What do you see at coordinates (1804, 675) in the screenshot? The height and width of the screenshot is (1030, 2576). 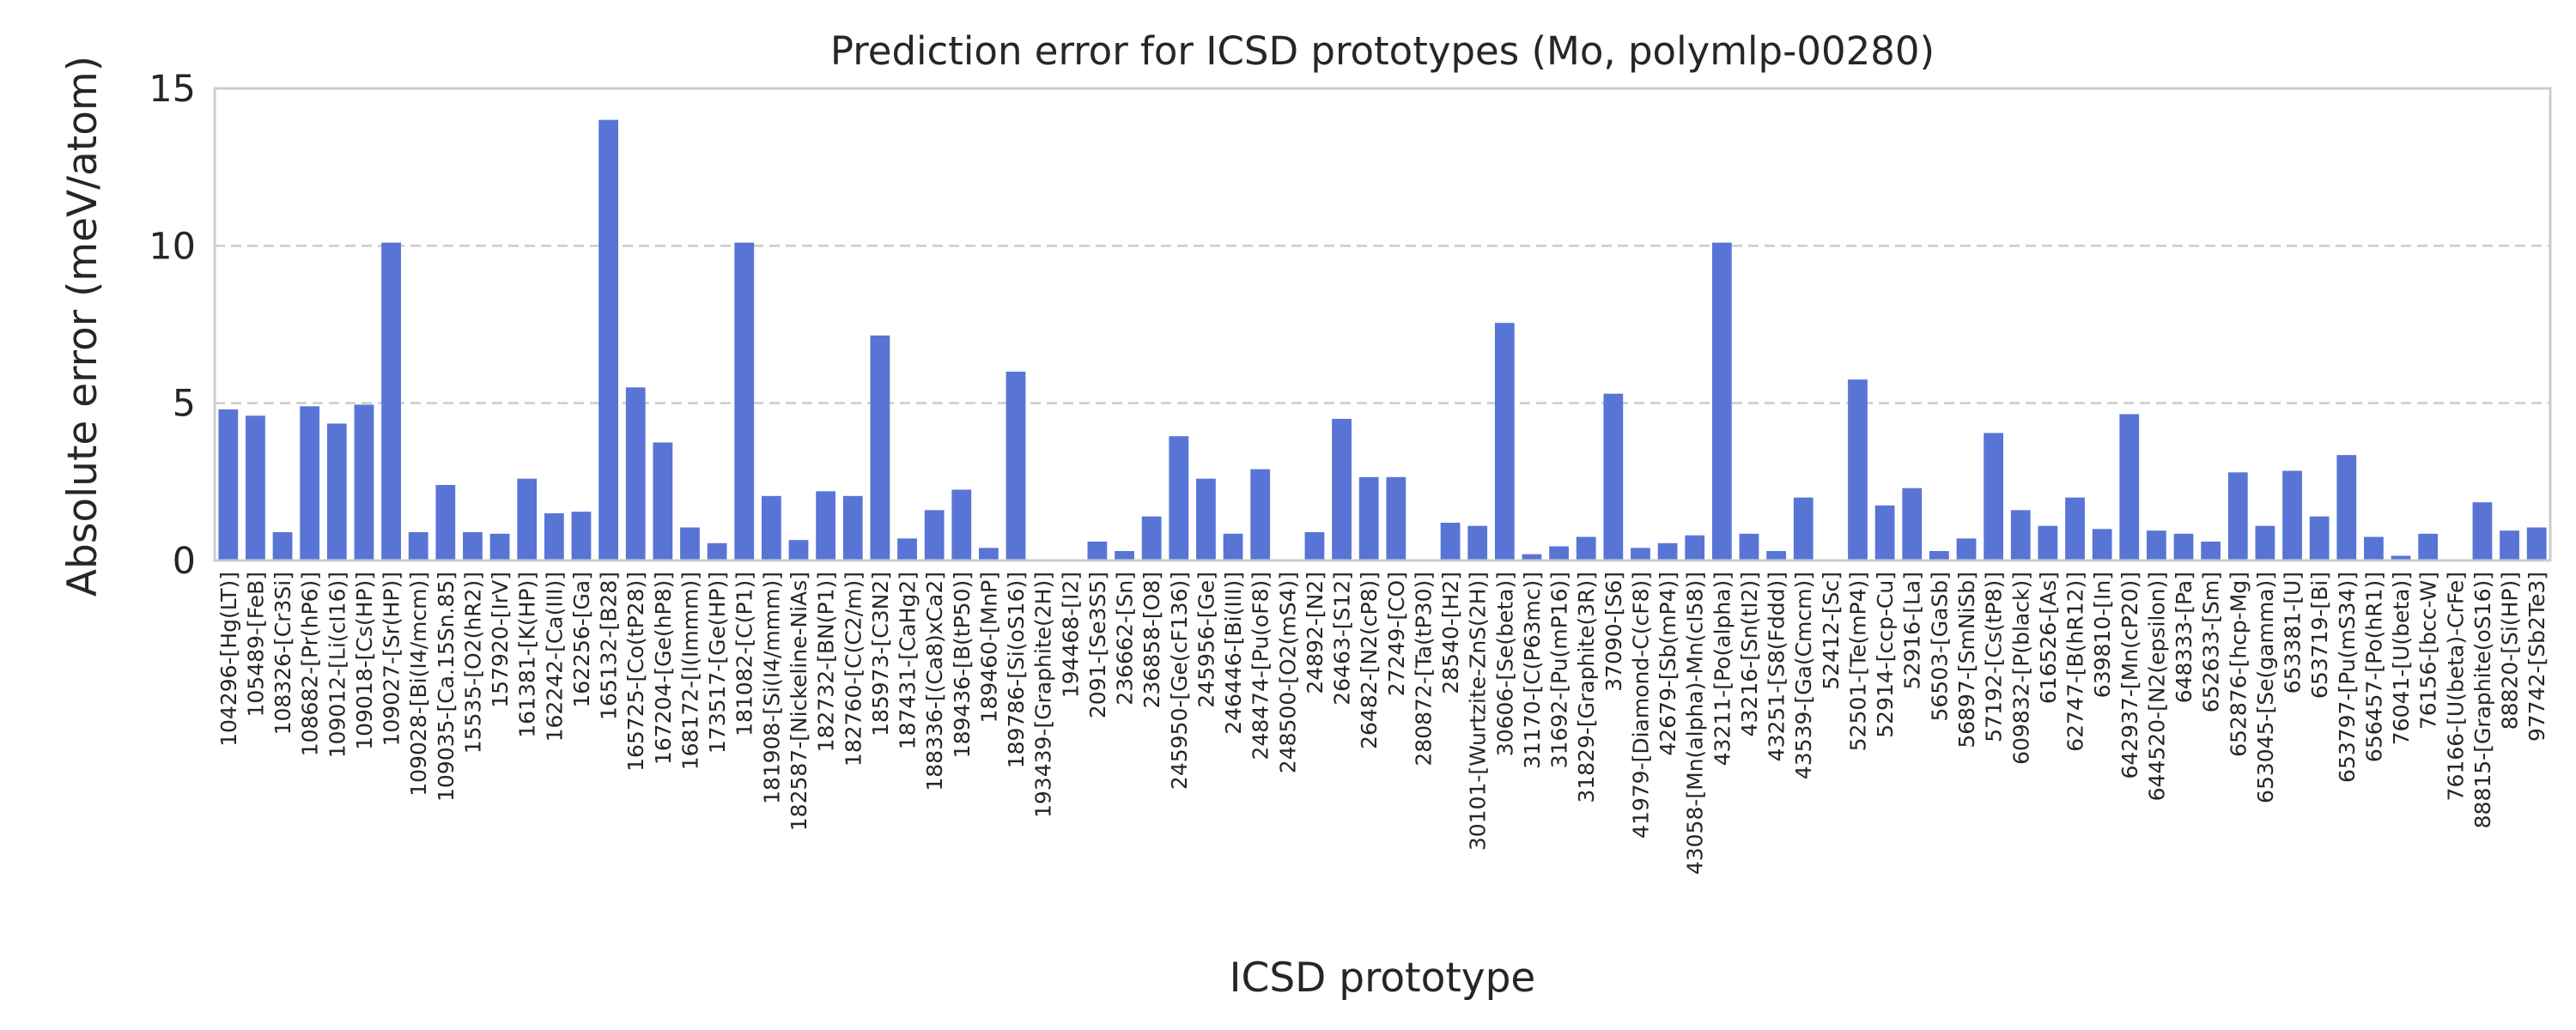 I see `x-tick-label: 43539-[Ga(Cmcm)]` at bounding box center [1804, 675].